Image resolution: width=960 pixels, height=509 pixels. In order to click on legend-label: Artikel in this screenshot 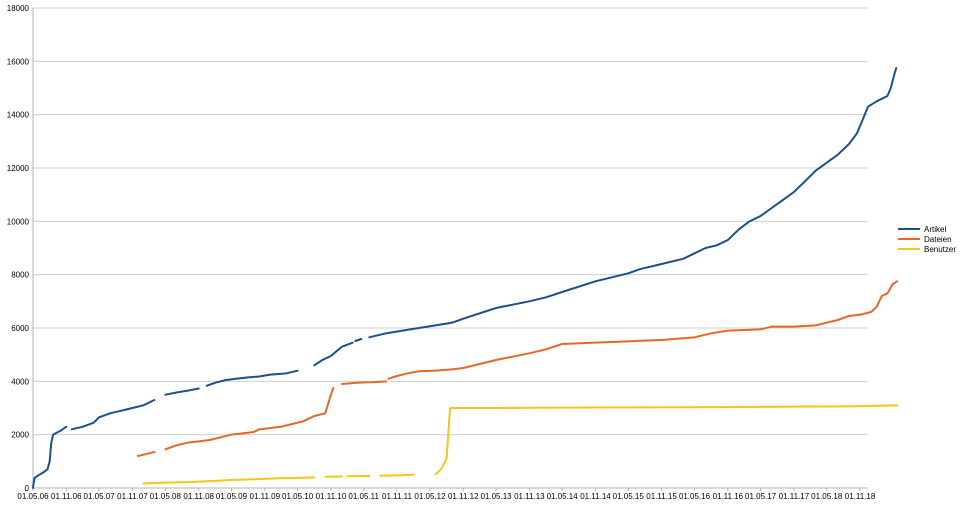, I will do `click(935, 229)`.